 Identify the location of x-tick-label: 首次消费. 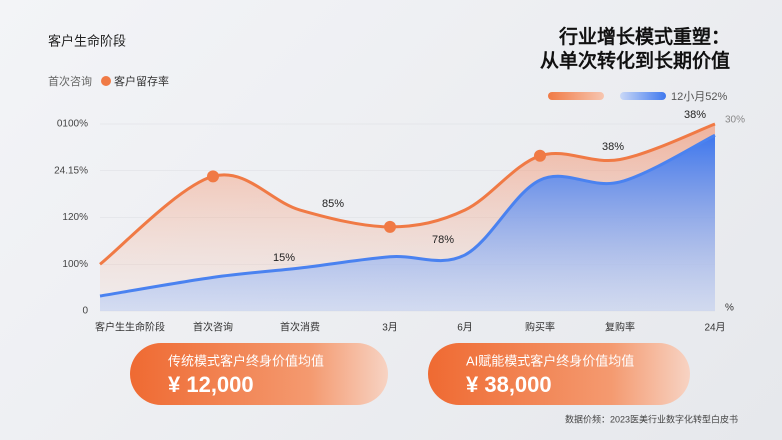
(300, 327).